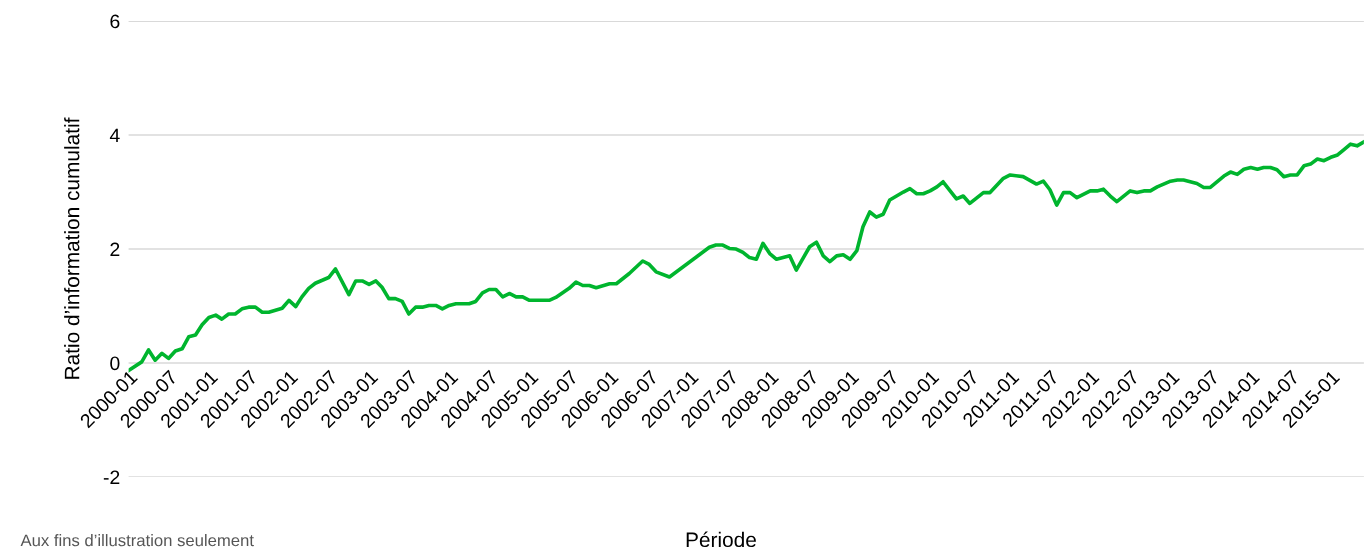  Describe the element at coordinates (115, 363) in the screenshot. I see `y-tick-label: 0` at that location.